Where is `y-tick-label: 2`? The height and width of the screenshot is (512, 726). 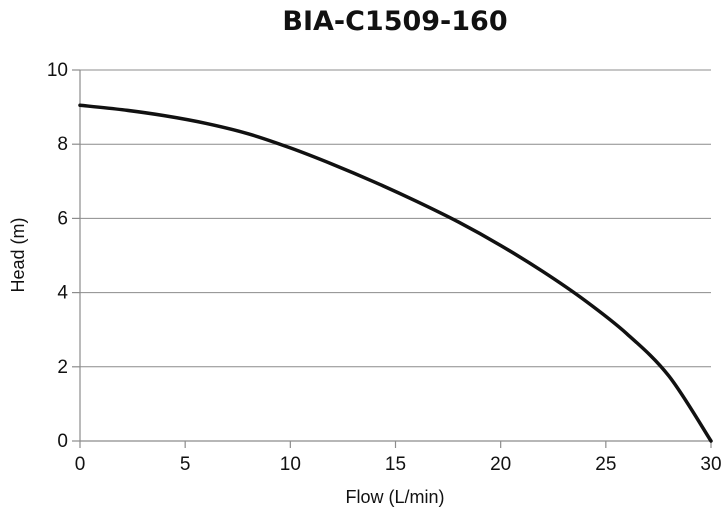
y-tick-label: 2 is located at coordinates (62, 367).